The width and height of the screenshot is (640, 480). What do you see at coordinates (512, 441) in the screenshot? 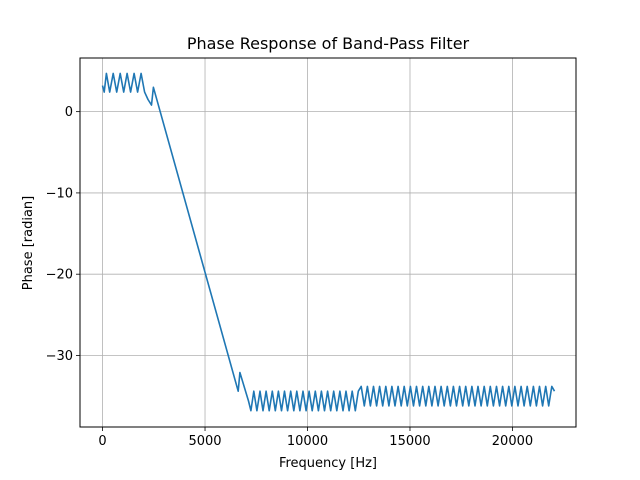
I see `x-tick-label: 20000` at bounding box center [512, 441].